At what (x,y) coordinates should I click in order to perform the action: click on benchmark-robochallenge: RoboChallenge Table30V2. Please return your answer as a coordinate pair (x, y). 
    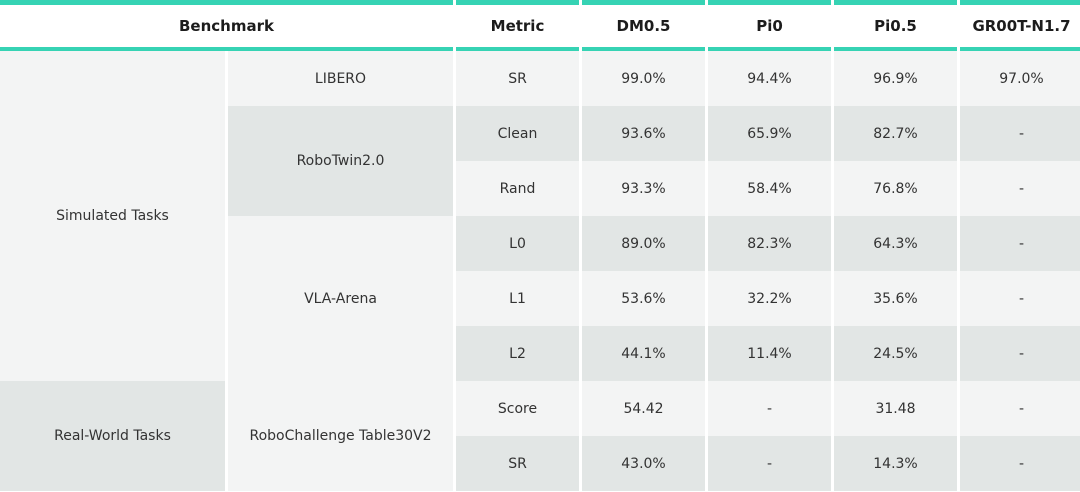
    Looking at the image, I should click on (340, 436).